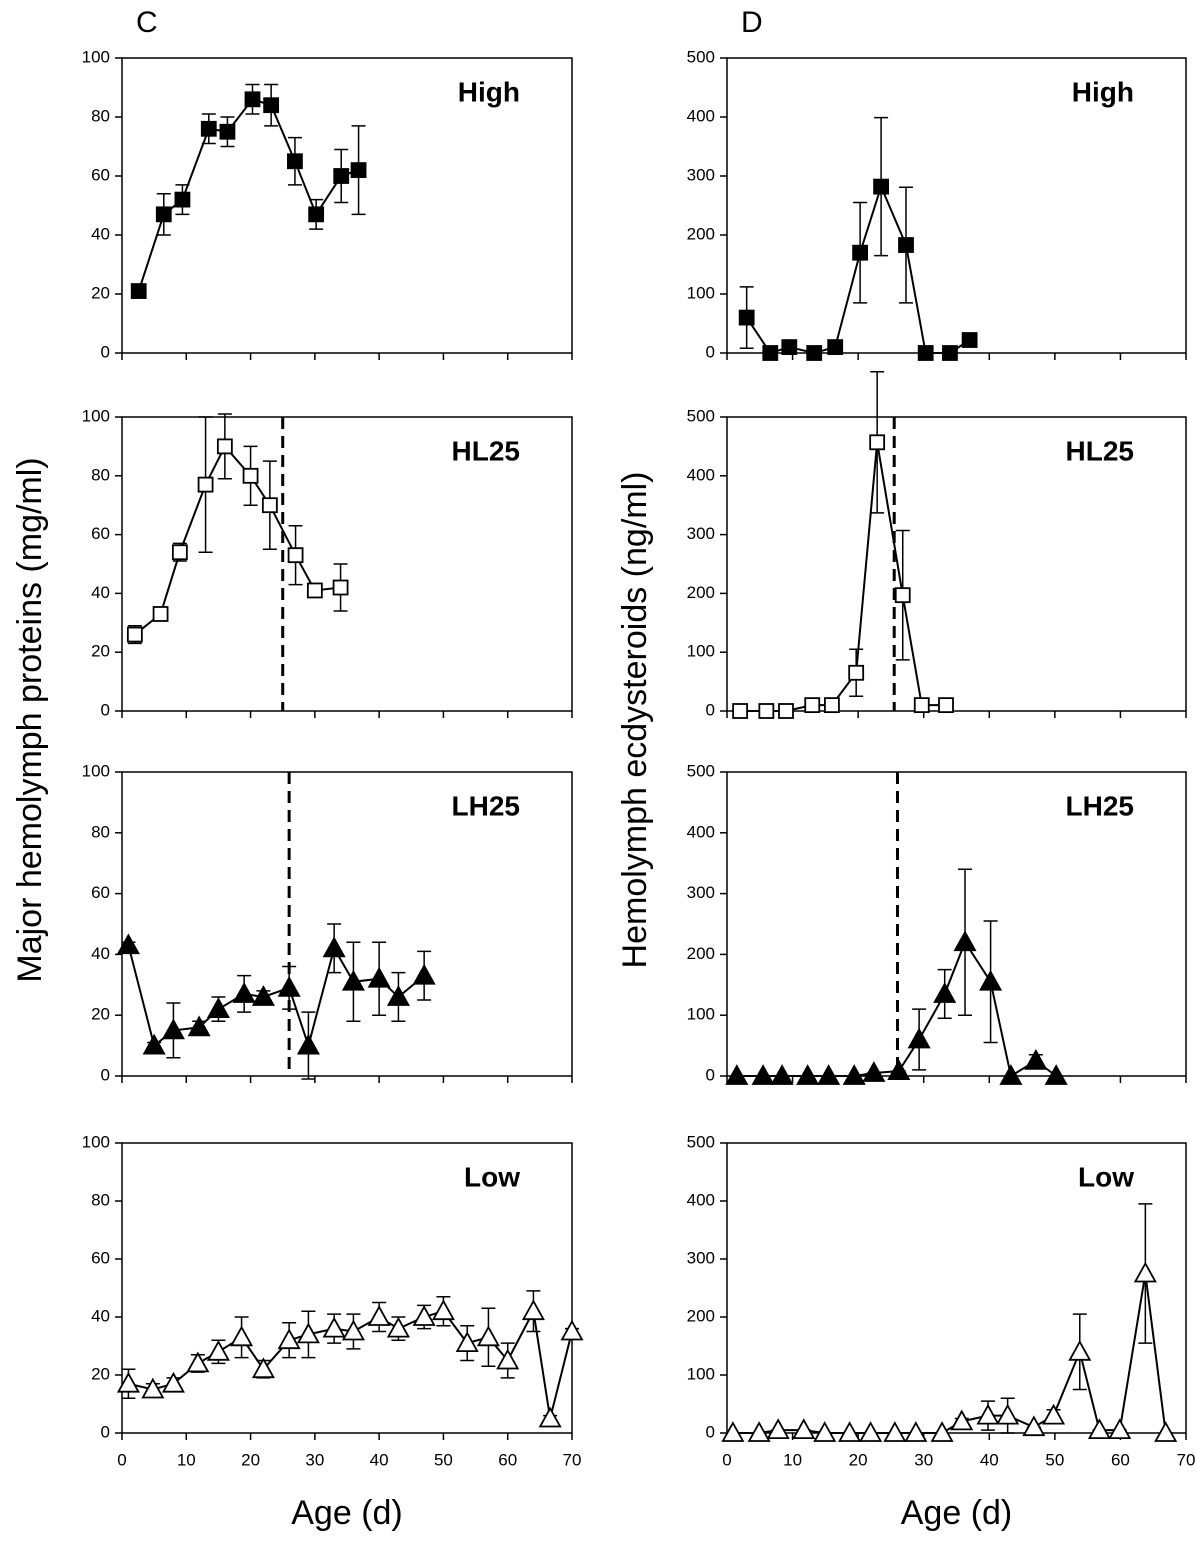 This screenshot has width=1196, height=1547. What do you see at coordinates (858, 269) in the screenshot?
I see `data-line` at bounding box center [858, 269].